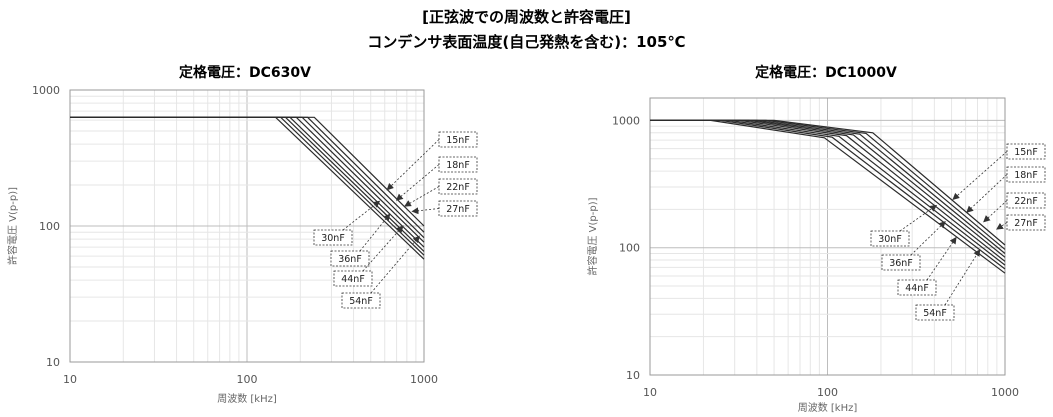  I want to click on chart-title: 定格電圧：DC630V, so click(245, 72).